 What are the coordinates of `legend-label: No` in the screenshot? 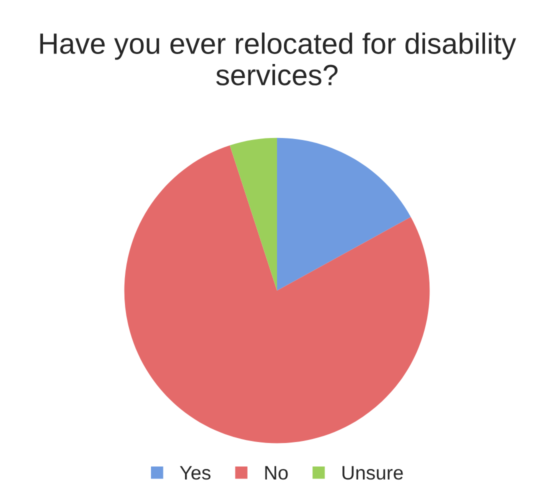 It's located at (276, 473).